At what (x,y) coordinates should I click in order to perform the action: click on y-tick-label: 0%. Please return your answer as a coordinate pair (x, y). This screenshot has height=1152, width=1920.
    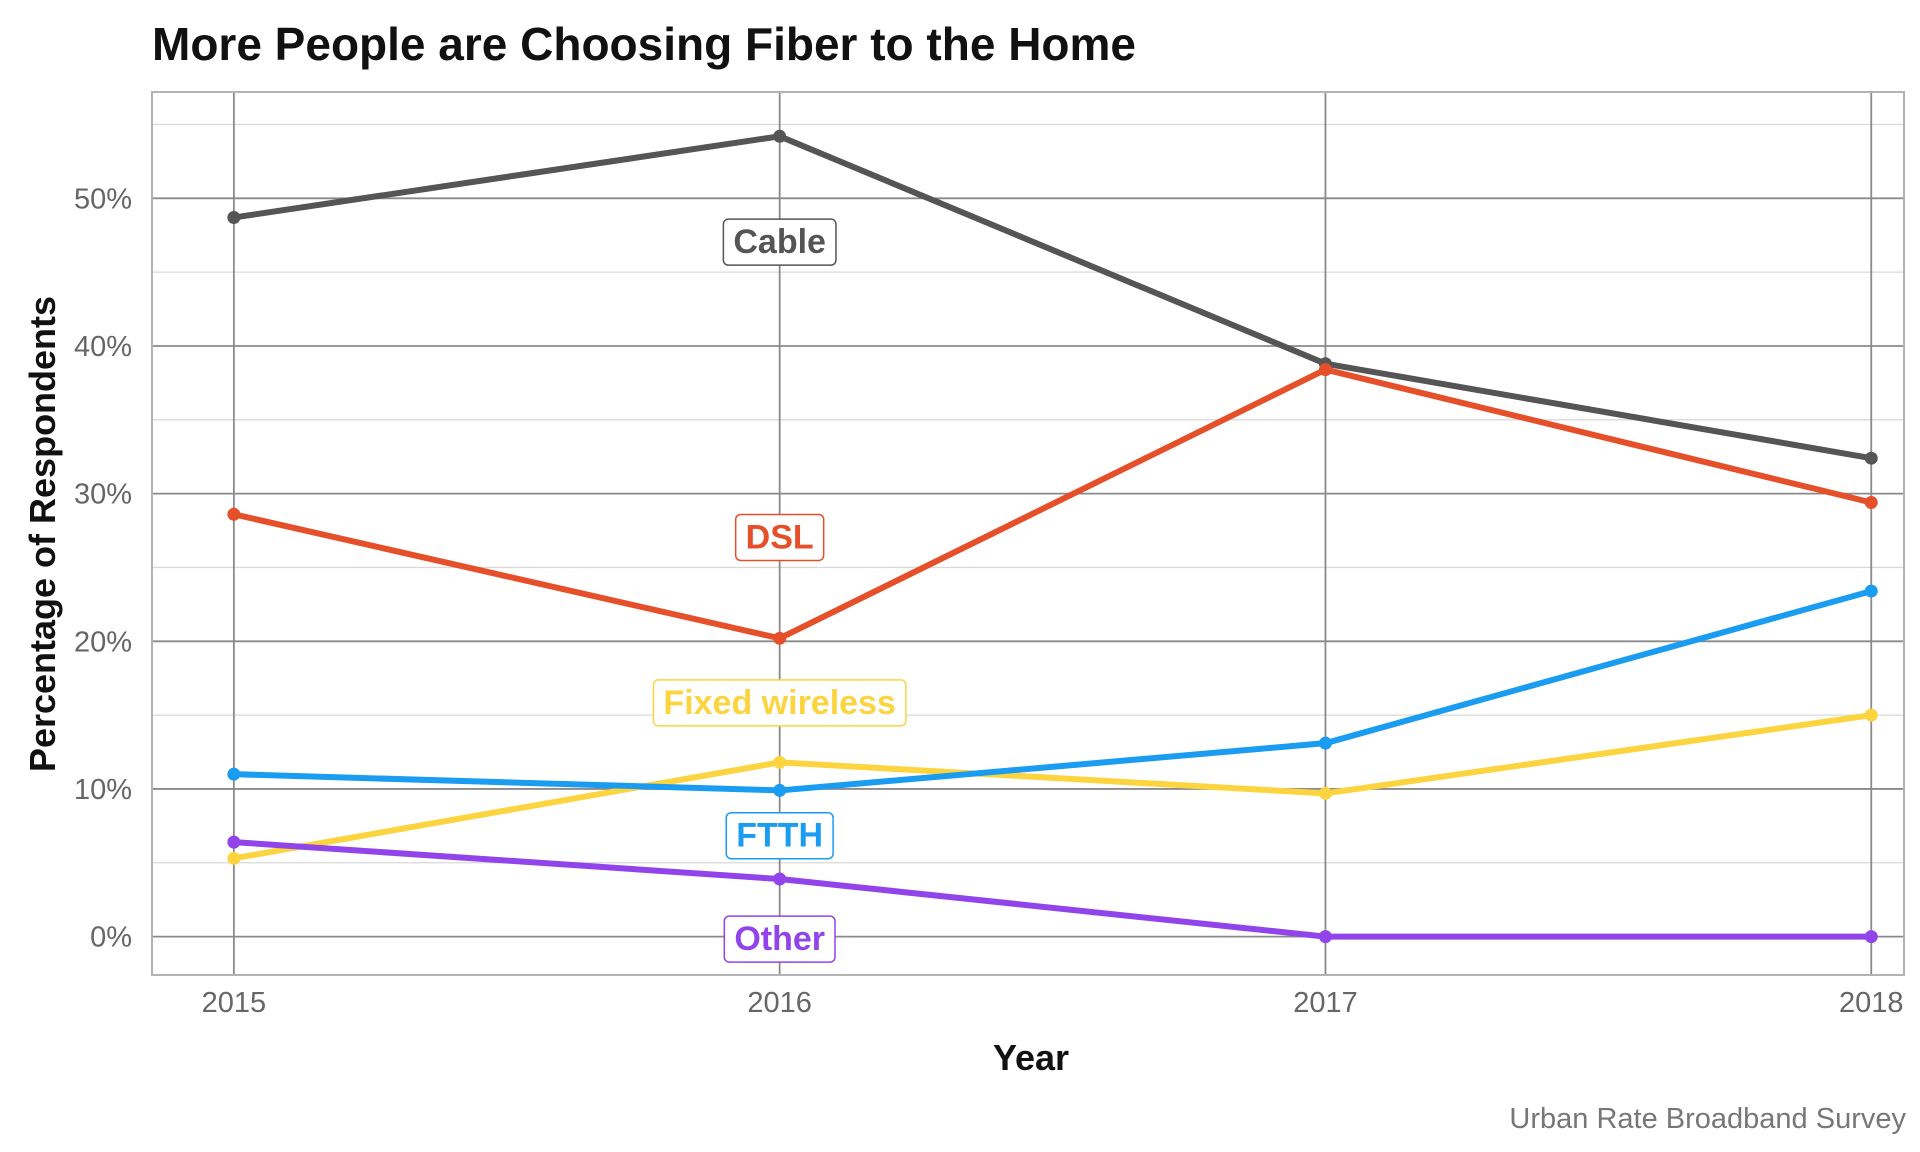
    Looking at the image, I should click on (111, 938).